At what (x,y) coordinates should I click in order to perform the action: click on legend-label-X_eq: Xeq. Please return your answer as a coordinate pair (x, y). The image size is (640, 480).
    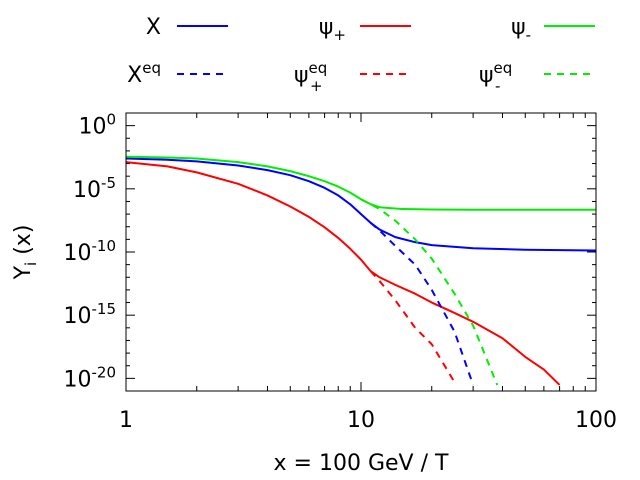
    Looking at the image, I should click on (144, 73).